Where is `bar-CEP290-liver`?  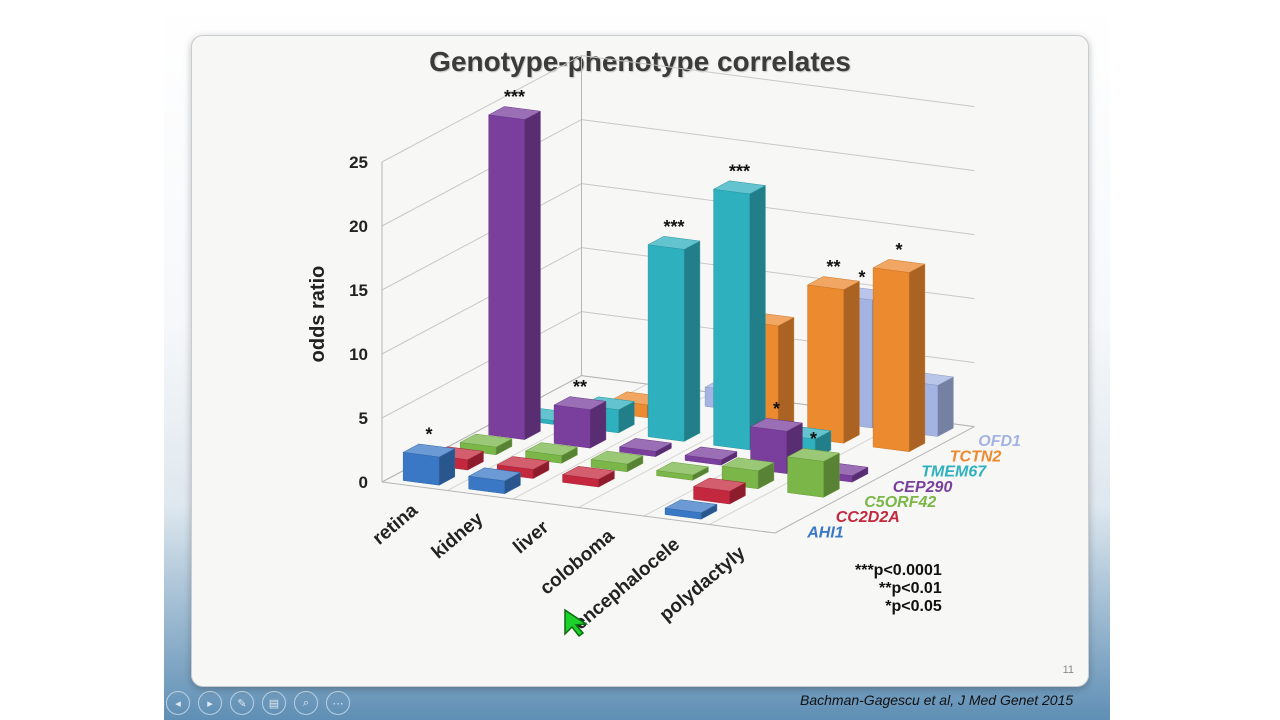 bar-CEP290-liver is located at coordinates (645, 448).